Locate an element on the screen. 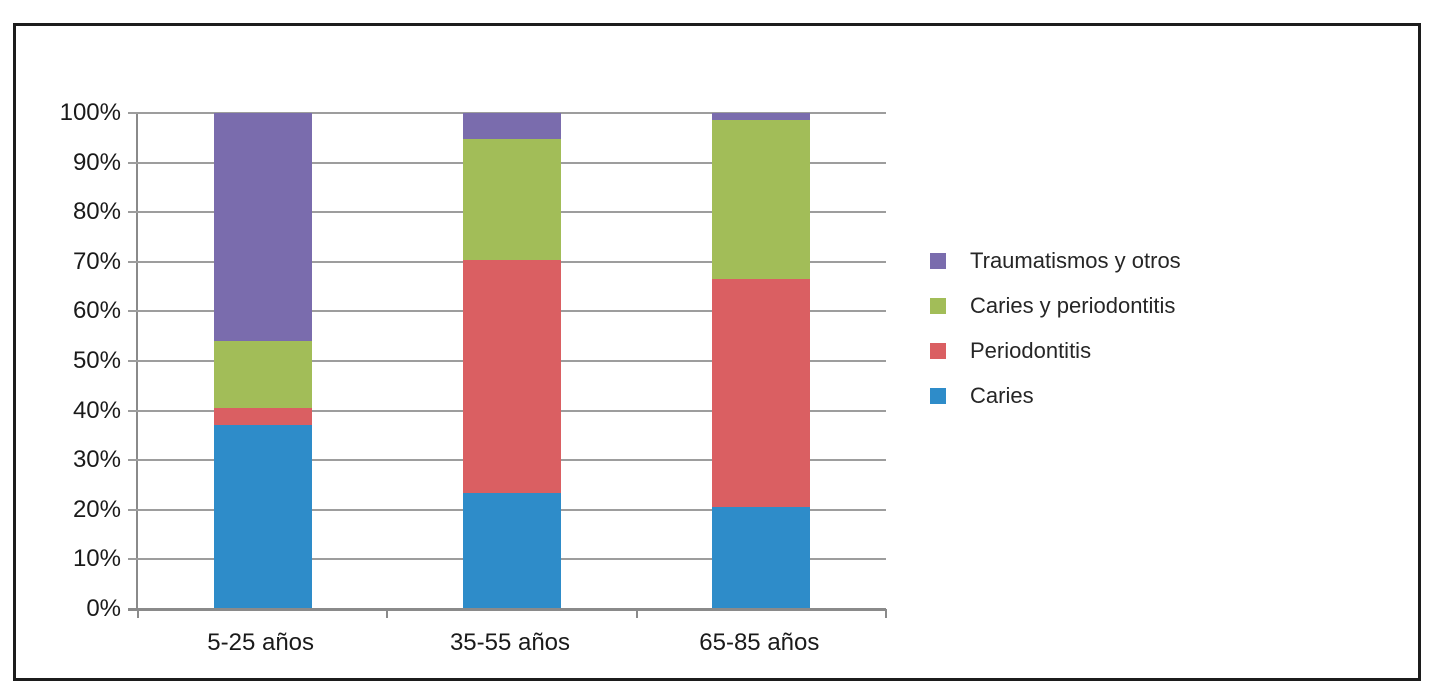  x-tick-label: 35-55 años is located at coordinates (510, 642).